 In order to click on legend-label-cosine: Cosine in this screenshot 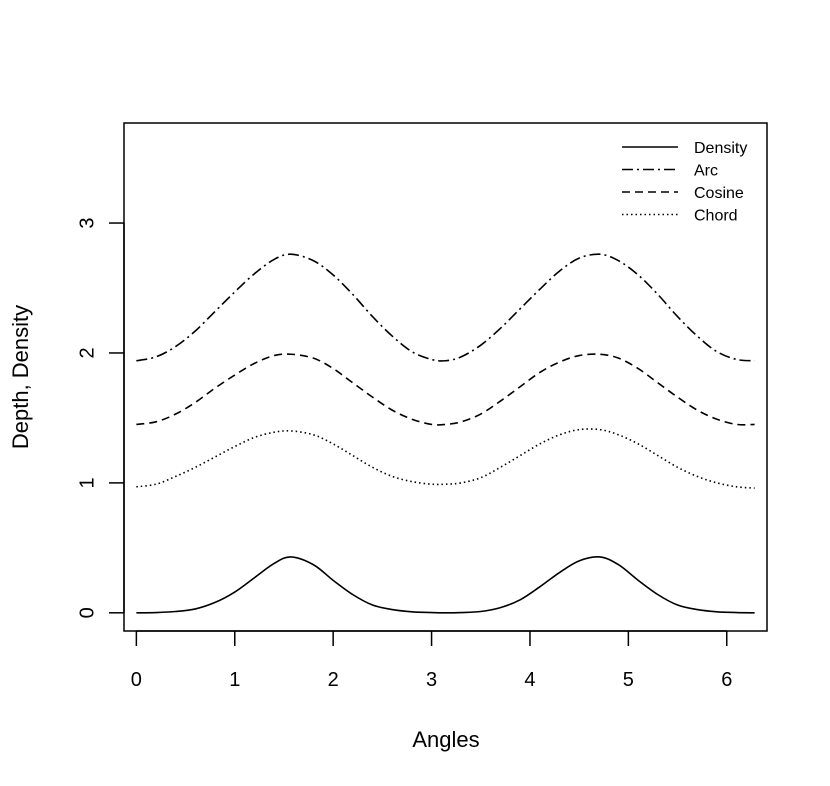, I will do `click(719, 193)`.